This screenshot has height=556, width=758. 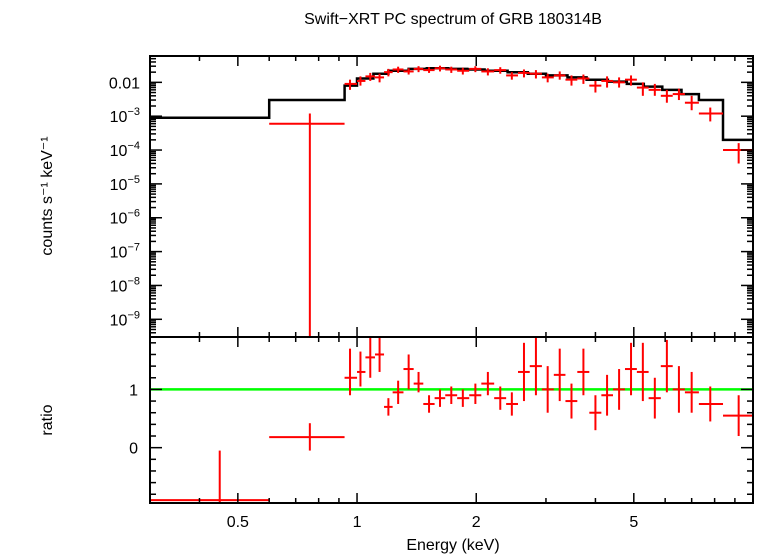 What do you see at coordinates (453, 19) in the screenshot?
I see `chart-title: Swift−XRT PC spectrum of GRB 180314B` at bounding box center [453, 19].